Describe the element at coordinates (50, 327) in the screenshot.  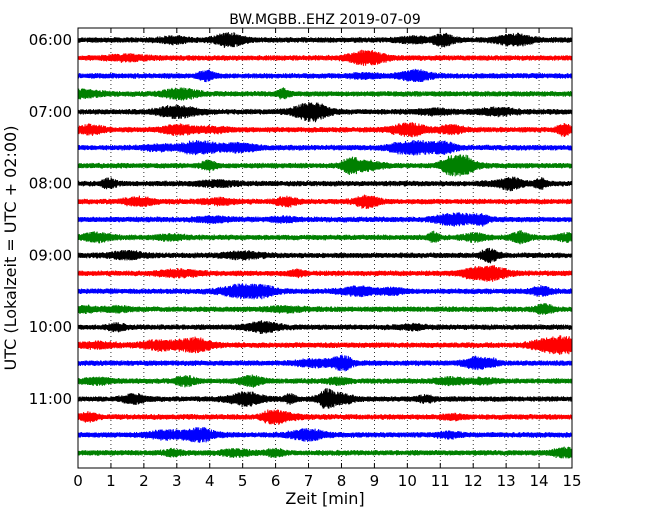
I see `y-tick-label: 10:00` at that location.